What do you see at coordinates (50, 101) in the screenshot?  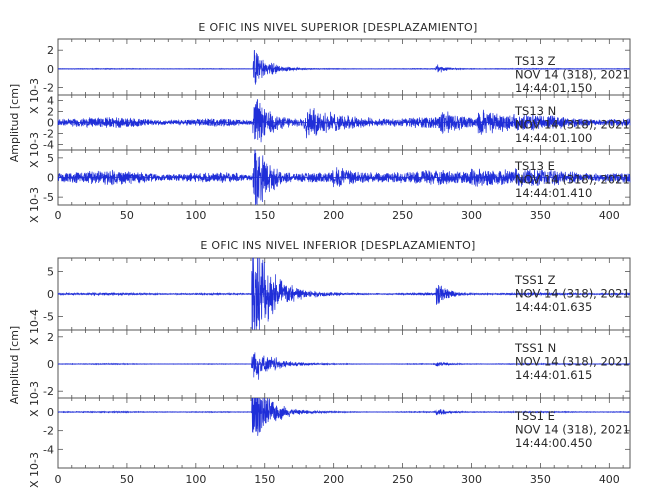 I see `y-tick-label: 4` at bounding box center [50, 101].